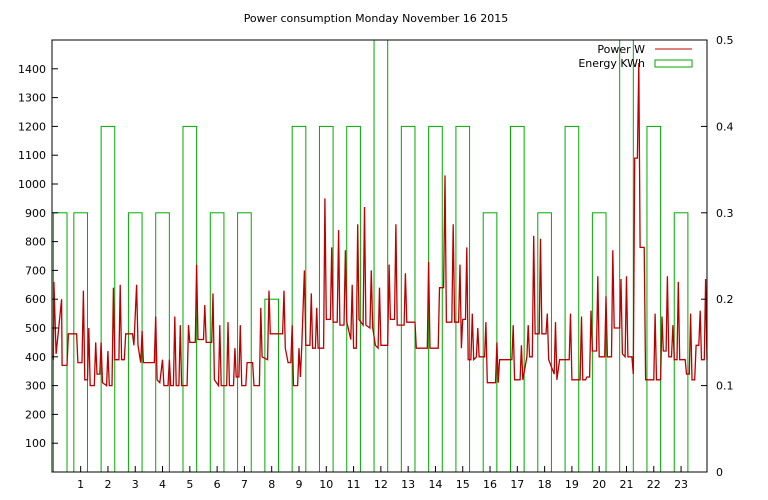 This screenshot has height=500, width=768. Describe the element at coordinates (35, 213) in the screenshot. I see `y-left-tick-label: 900` at that location.